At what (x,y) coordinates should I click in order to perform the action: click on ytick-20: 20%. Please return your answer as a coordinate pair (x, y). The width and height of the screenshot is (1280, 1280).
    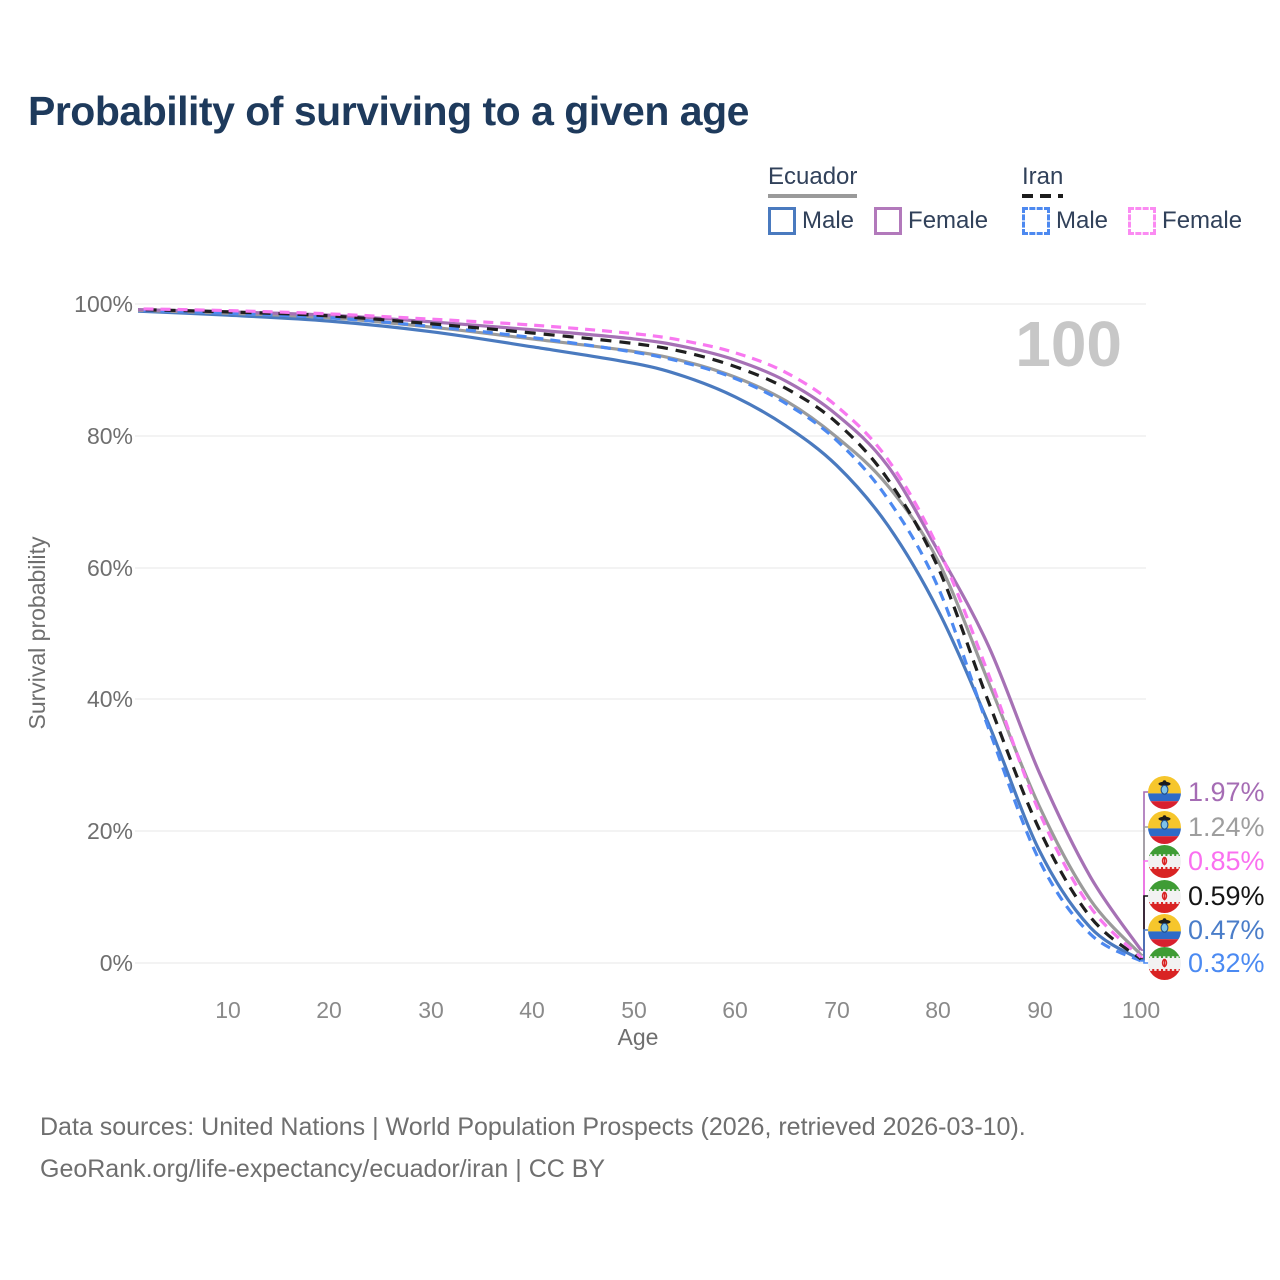
    Looking at the image, I should click on (110, 831).